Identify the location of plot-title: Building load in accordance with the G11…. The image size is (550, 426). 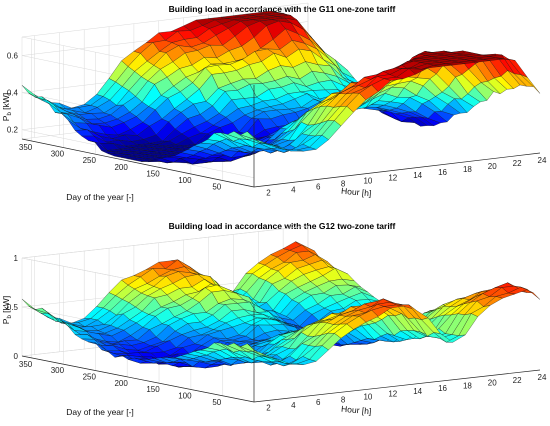
(282, 9).